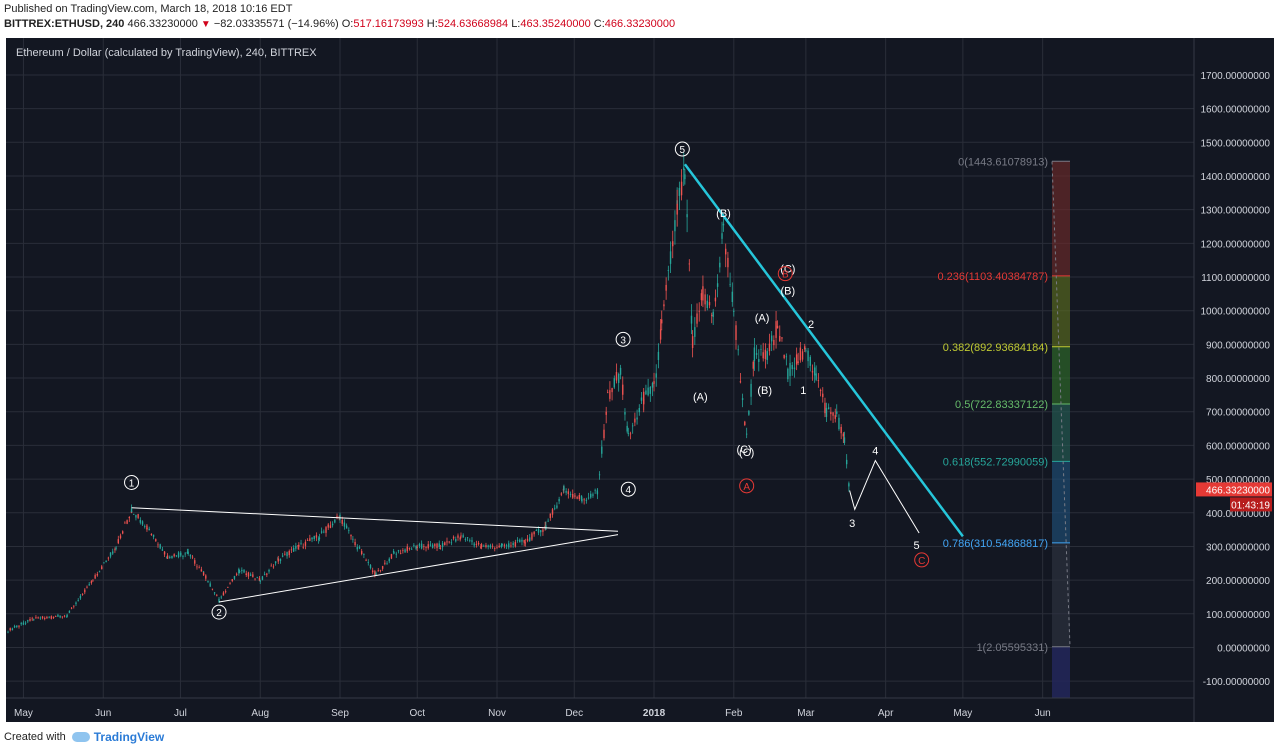 This screenshot has width=1280, height=752. I want to click on fib-label: 0.5(722.83337122), so click(1001, 405).